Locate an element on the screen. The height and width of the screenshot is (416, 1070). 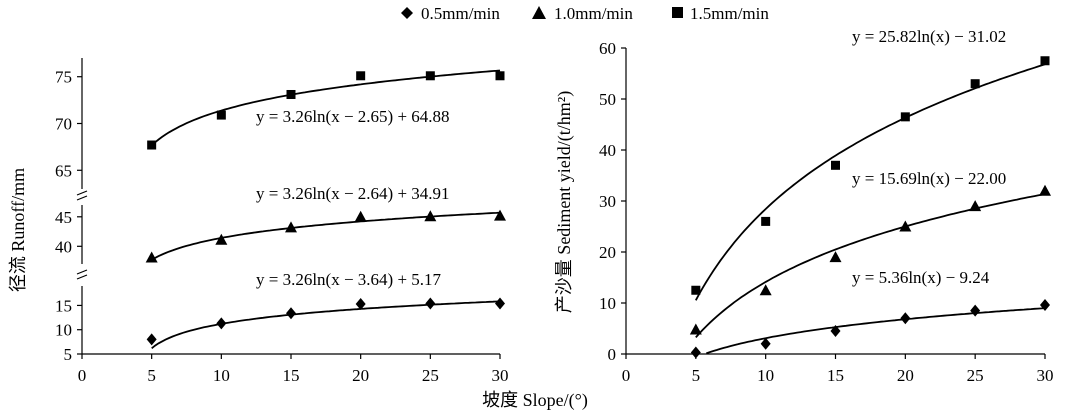
legend: 0.5mm/min 1.0mm/min 1.5mm/min is located at coordinates (585, 13).